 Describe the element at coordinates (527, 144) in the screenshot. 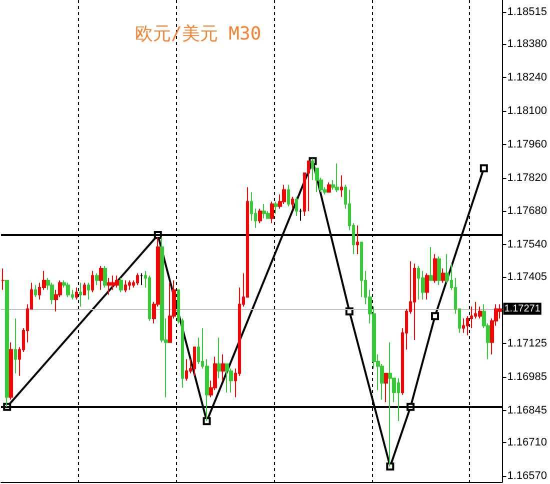

I see `y-tick-label: 1.17960` at that location.